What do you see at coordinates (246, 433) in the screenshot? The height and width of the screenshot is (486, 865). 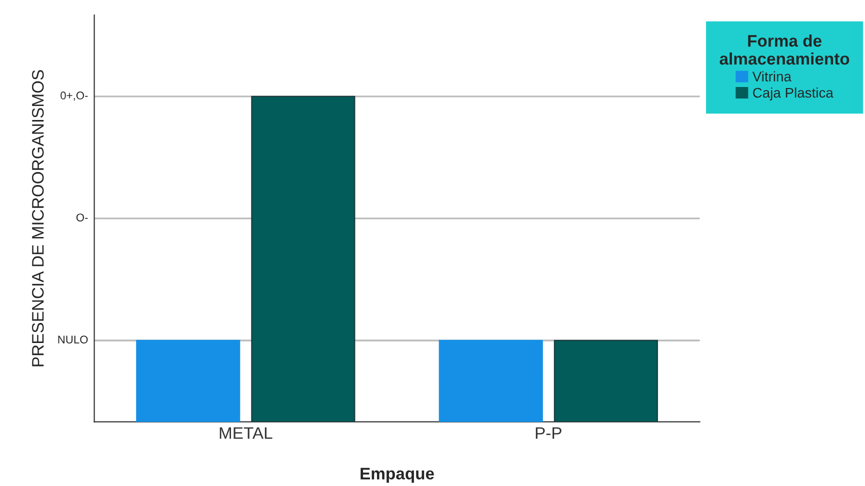 I see `x-tick-label: METAL` at bounding box center [246, 433].